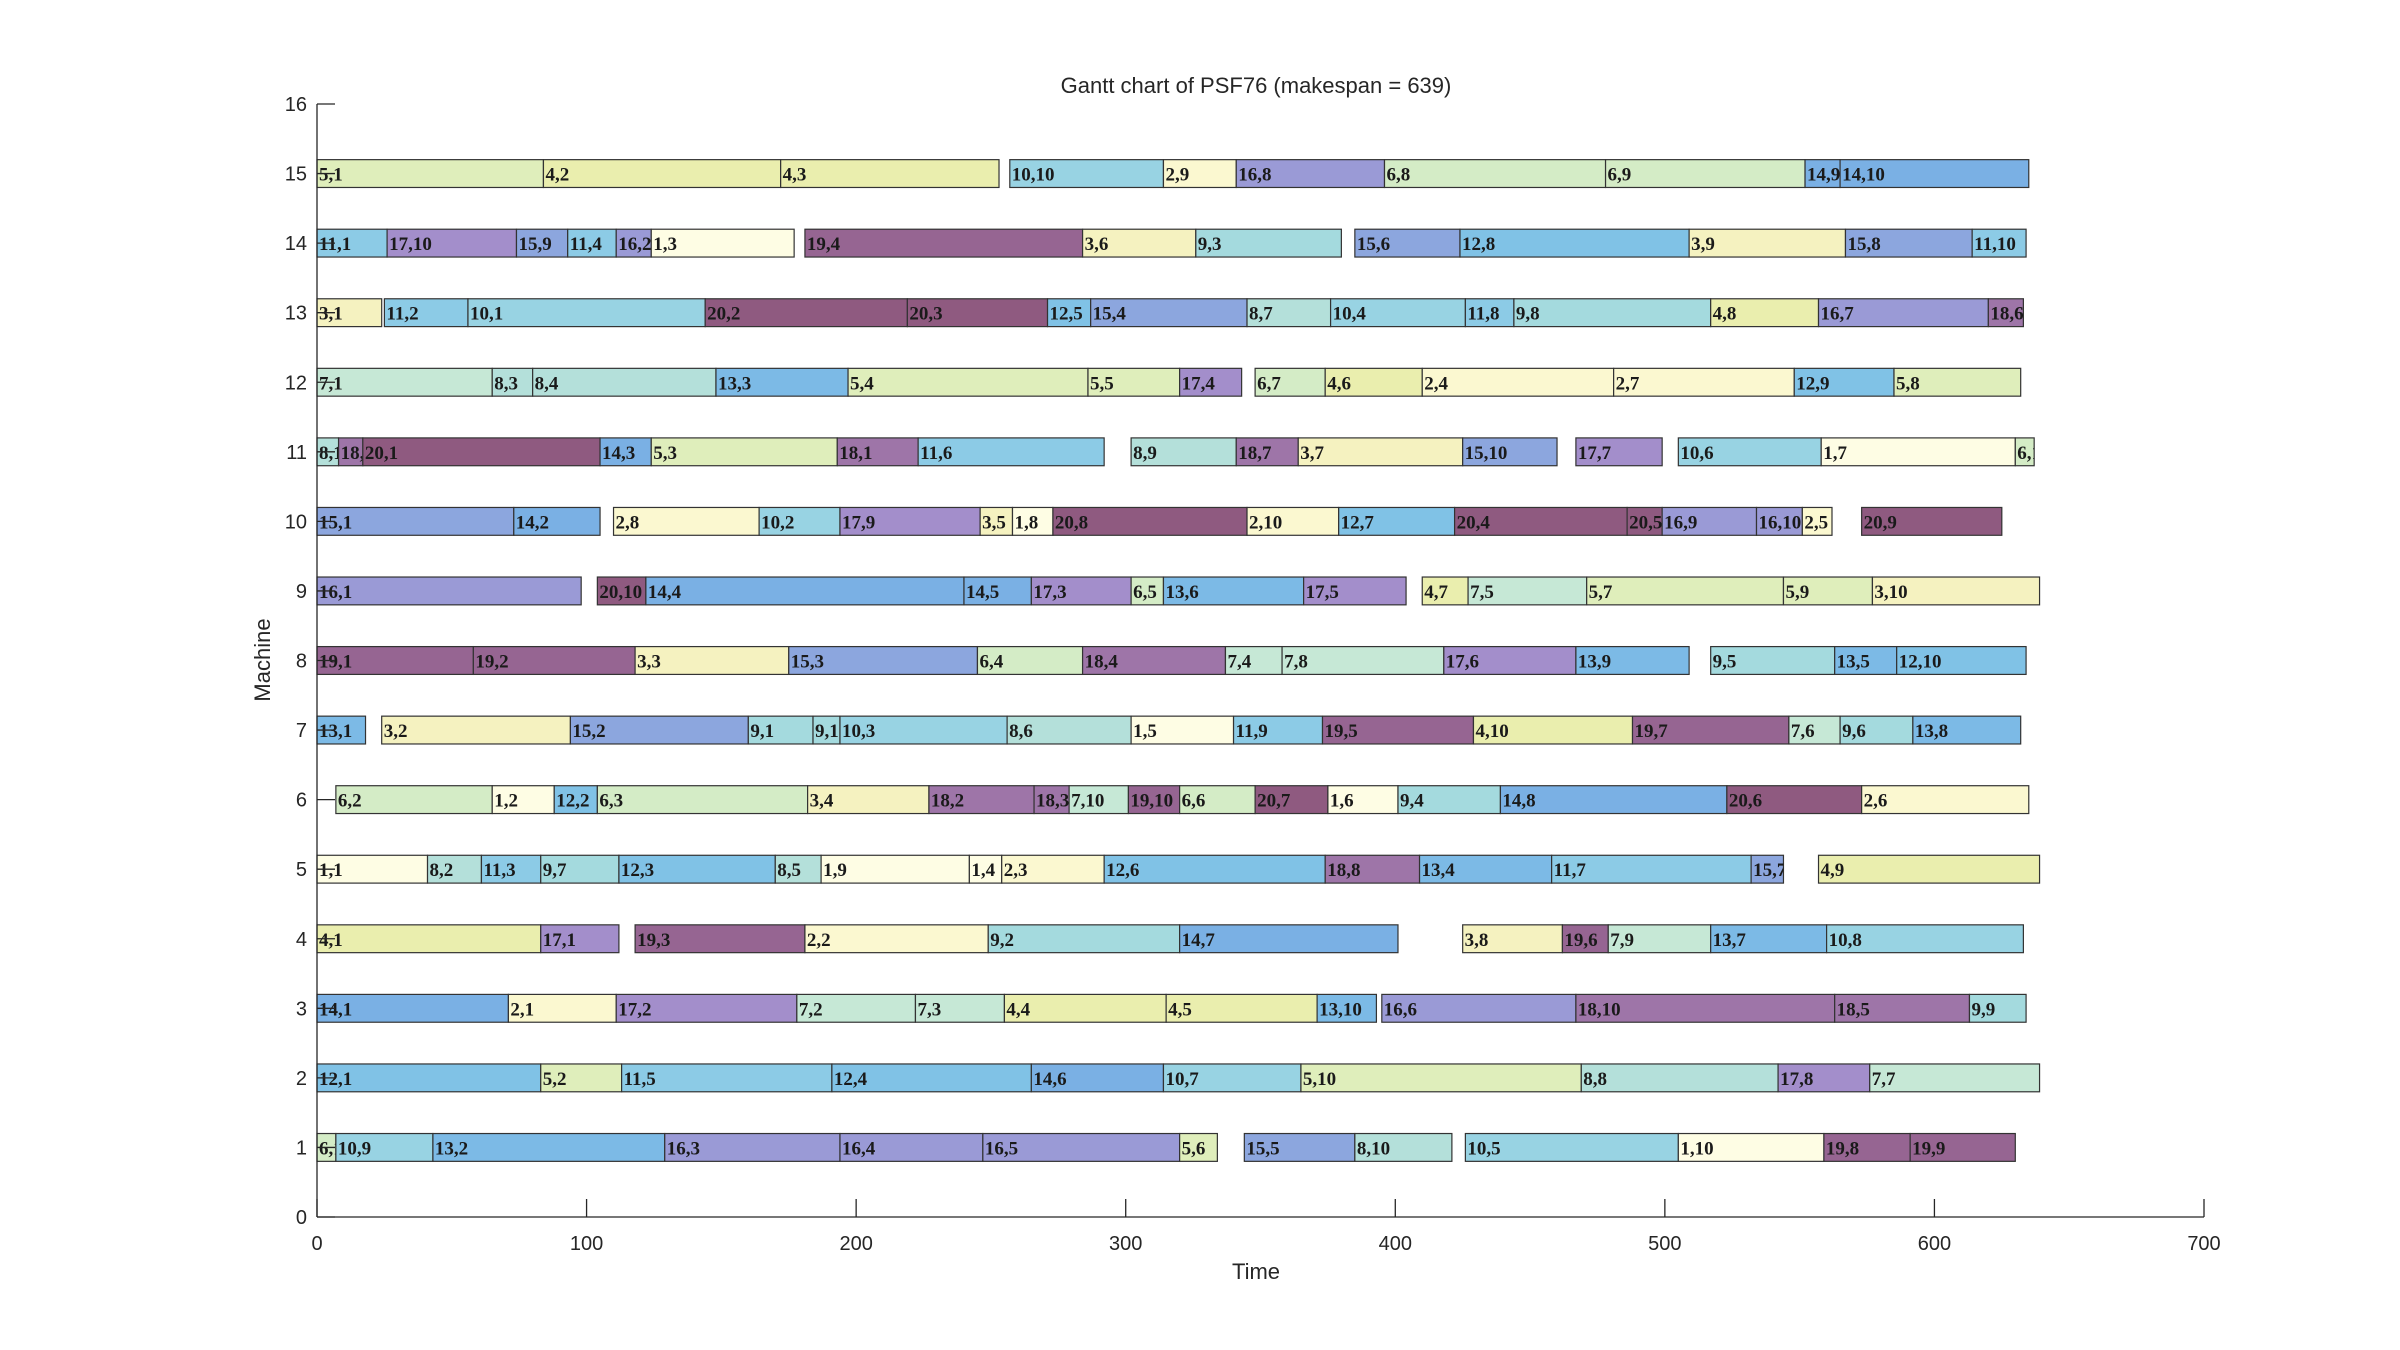  What do you see at coordinates (780, 730) in the screenshot?
I see `operation-bar: 9,1` at bounding box center [780, 730].